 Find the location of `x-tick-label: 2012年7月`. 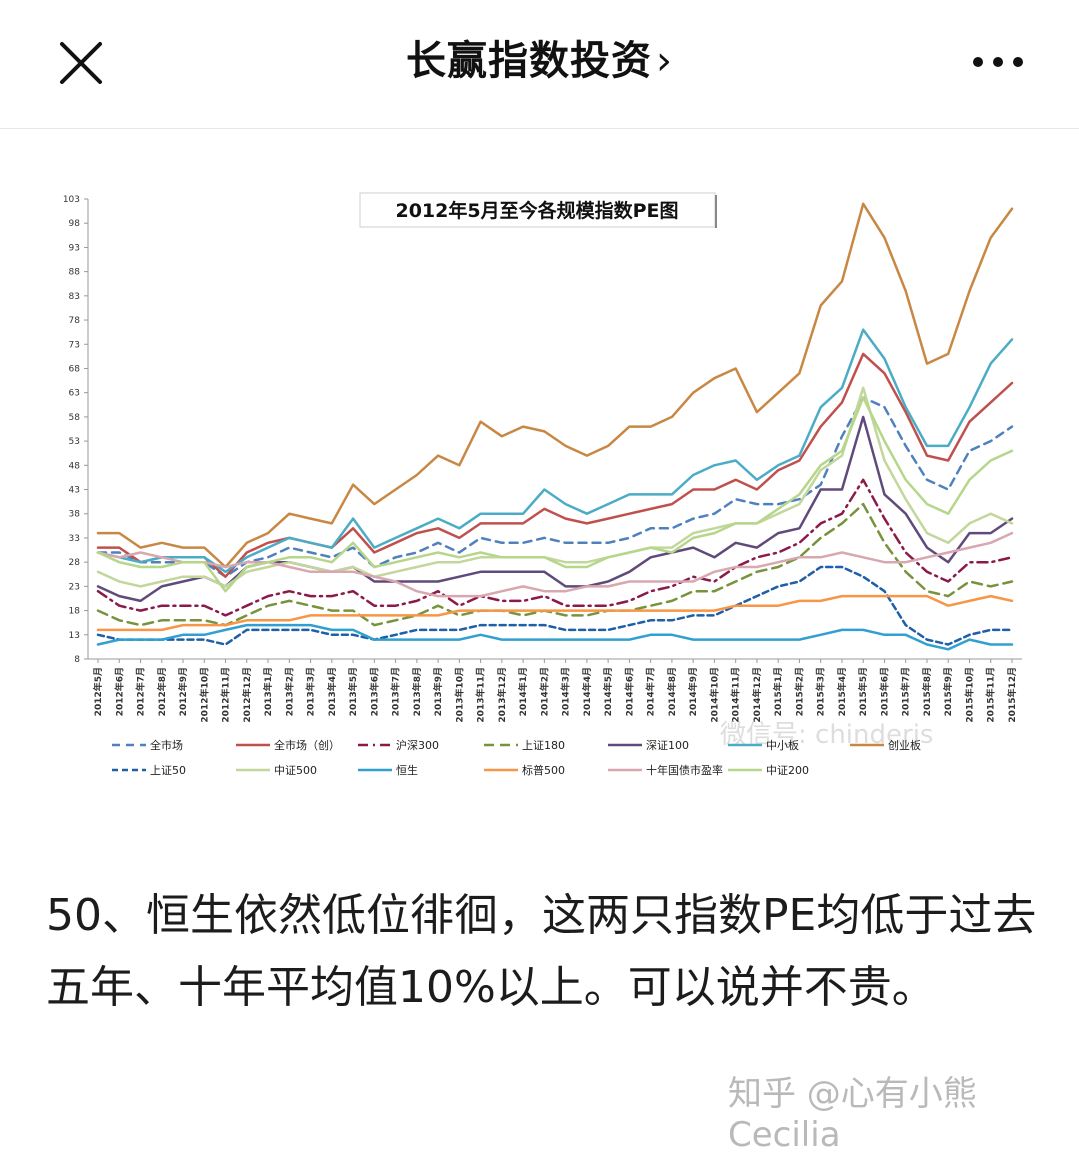

x-tick-label: 2012年7月 is located at coordinates (141, 691).